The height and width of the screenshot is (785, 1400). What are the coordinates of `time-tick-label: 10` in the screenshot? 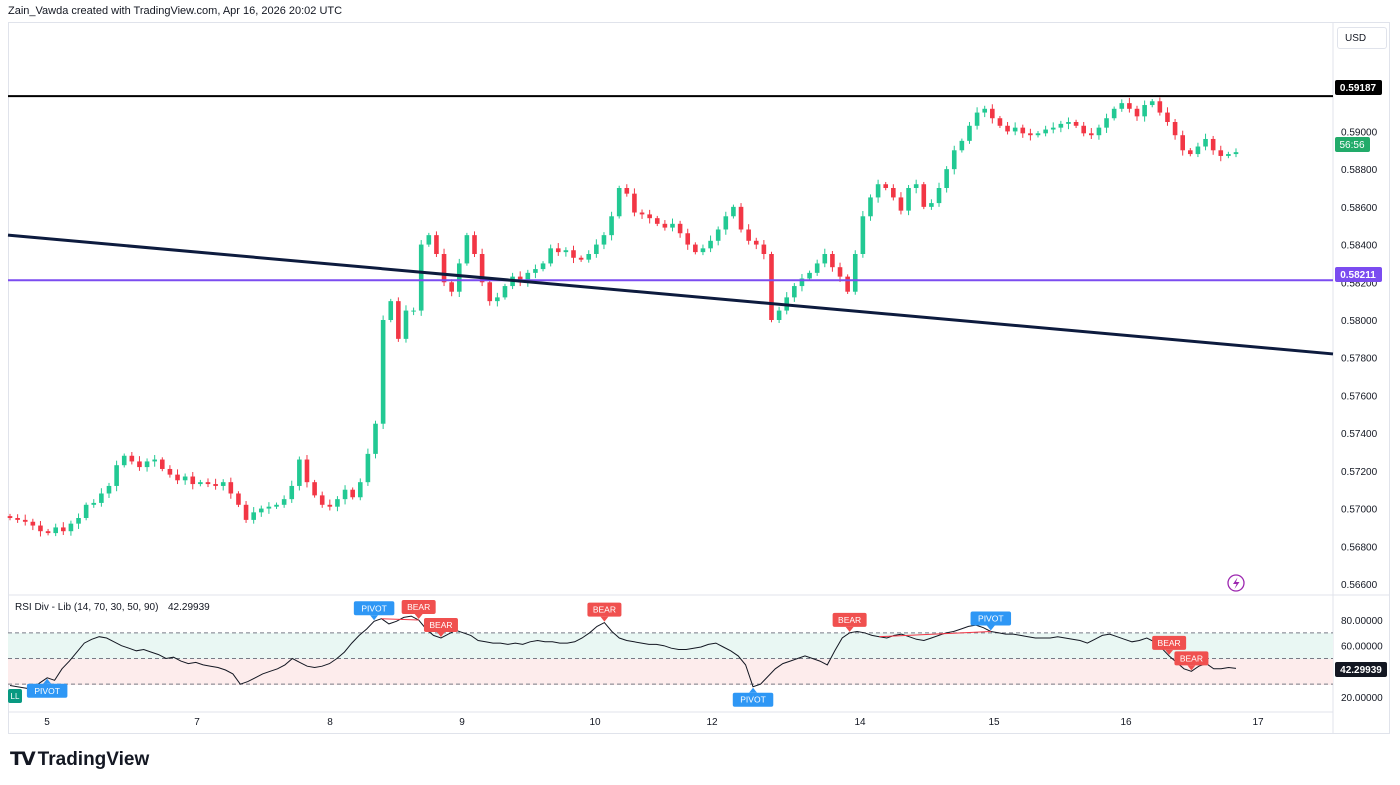 It's located at (595, 722).